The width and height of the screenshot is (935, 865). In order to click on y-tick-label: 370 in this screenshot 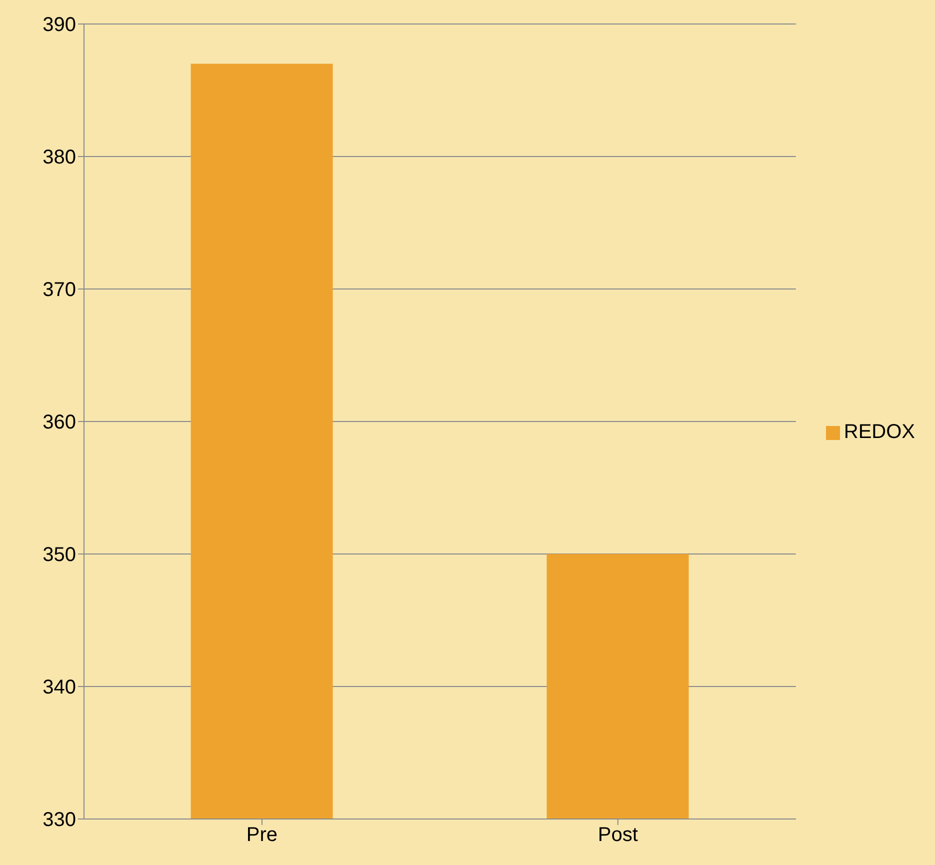, I will do `click(59, 290)`.